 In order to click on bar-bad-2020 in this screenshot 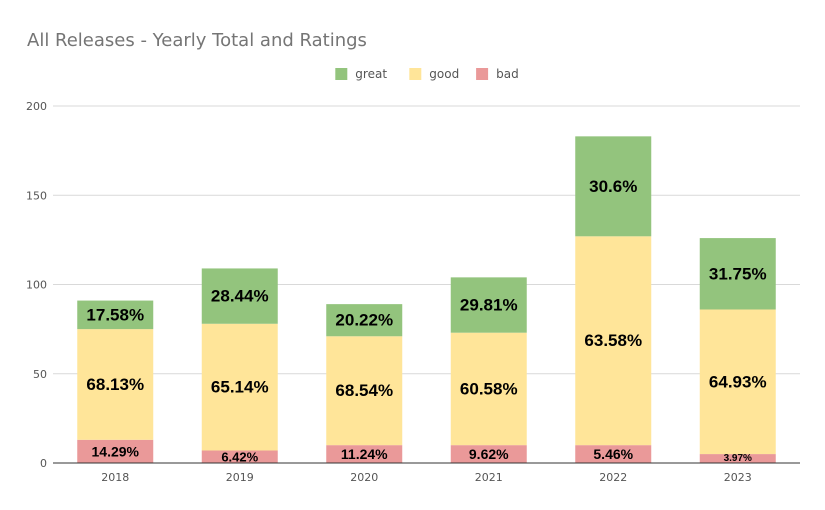, I will do `click(364, 454)`.